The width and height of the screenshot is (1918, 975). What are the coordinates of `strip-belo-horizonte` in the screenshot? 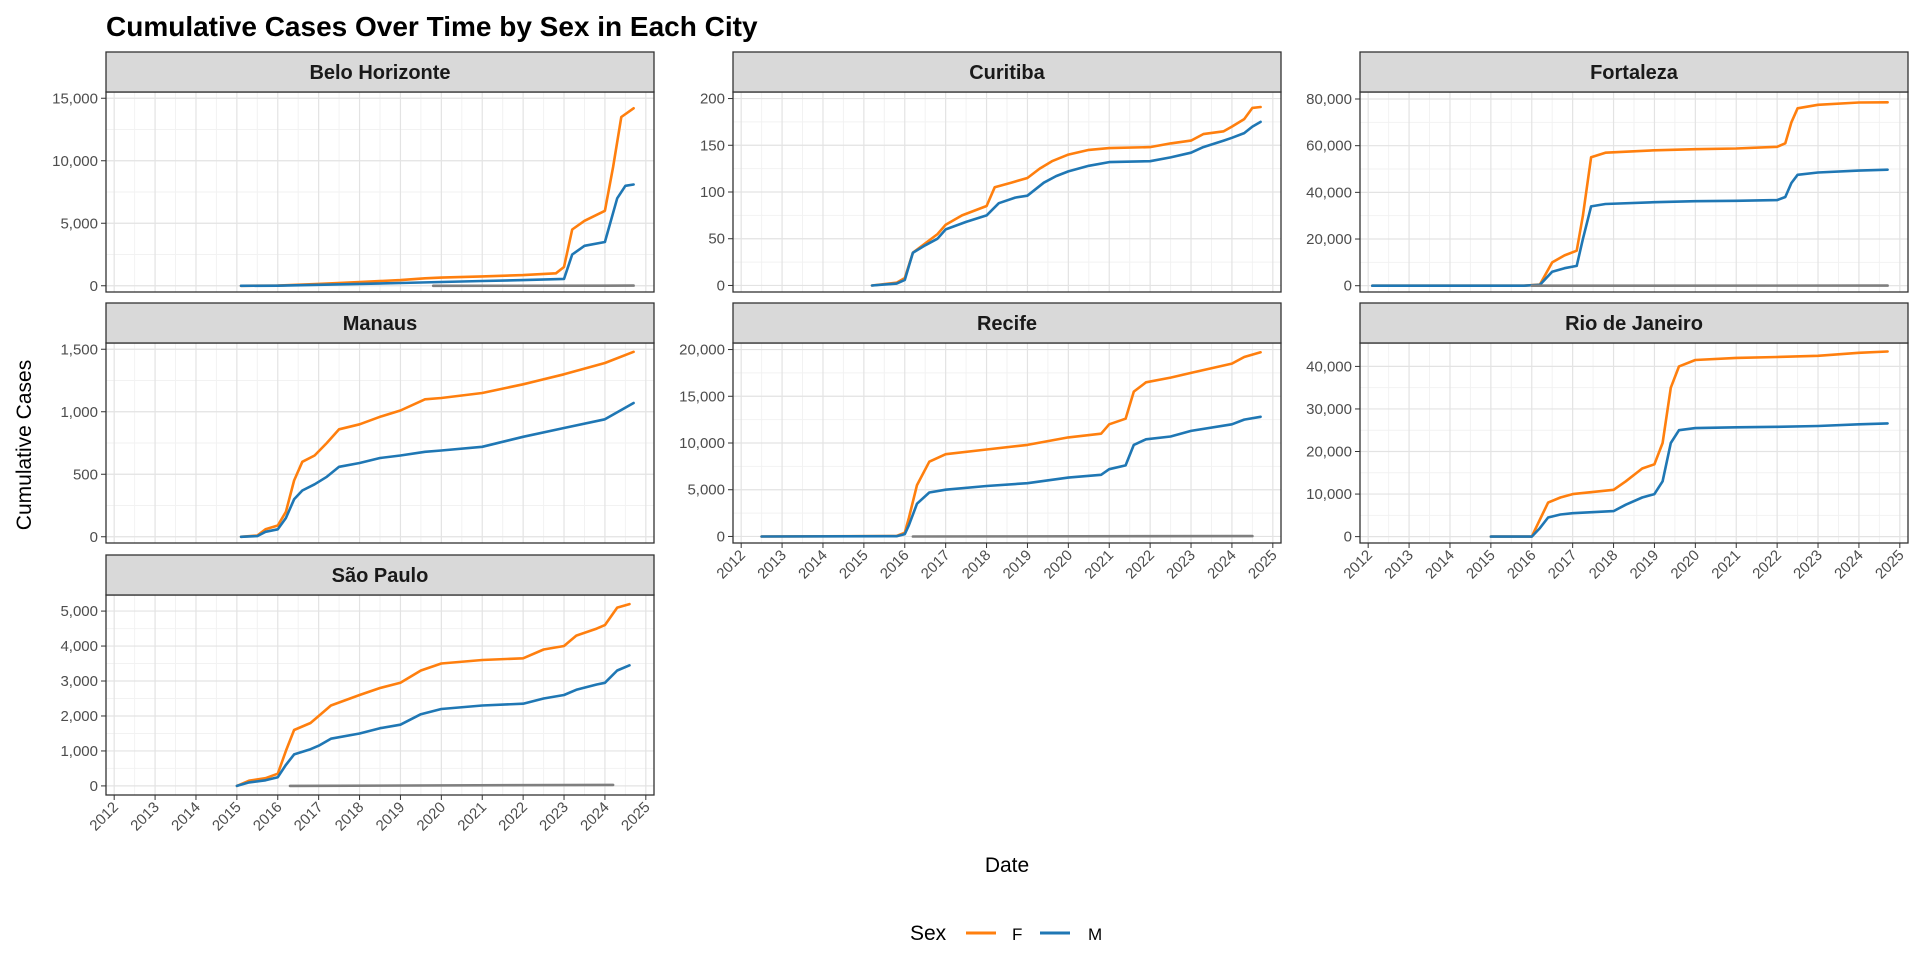 It's located at (380, 72).